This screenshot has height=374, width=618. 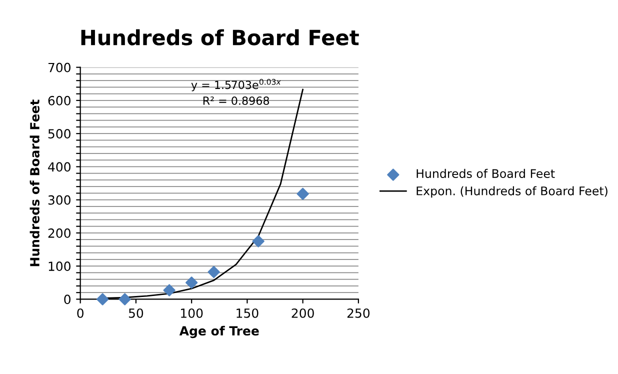 What do you see at coordinates (220, 37) in the screenshot?
I see `chart-title: Hundreds of Board Feet` at bounding box center [220, 37].